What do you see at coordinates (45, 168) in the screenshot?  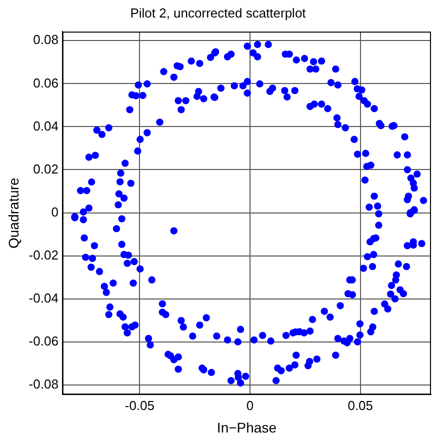 I see `y-tick-label: 0.02` at bounding box center [45, 168].